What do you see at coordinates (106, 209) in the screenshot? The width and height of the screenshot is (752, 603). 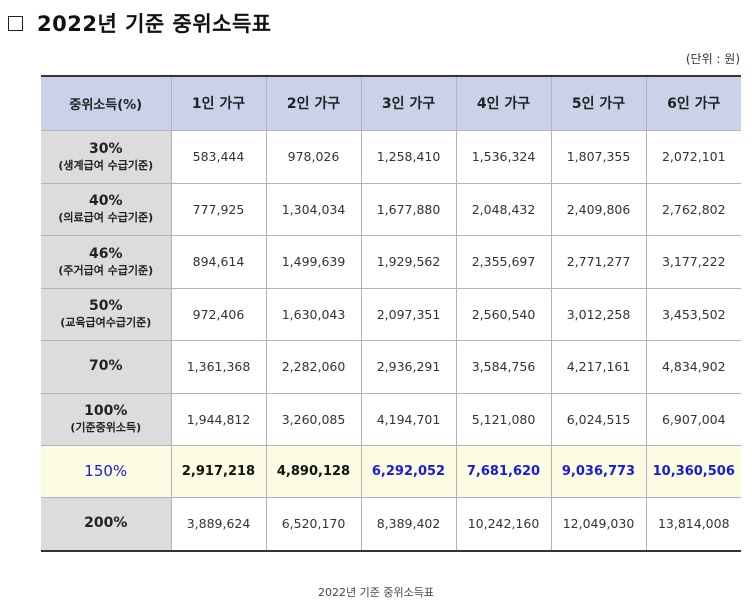 I see `row-label: 40% (의료급여 수급기준)` at bounding box center [106, 209].